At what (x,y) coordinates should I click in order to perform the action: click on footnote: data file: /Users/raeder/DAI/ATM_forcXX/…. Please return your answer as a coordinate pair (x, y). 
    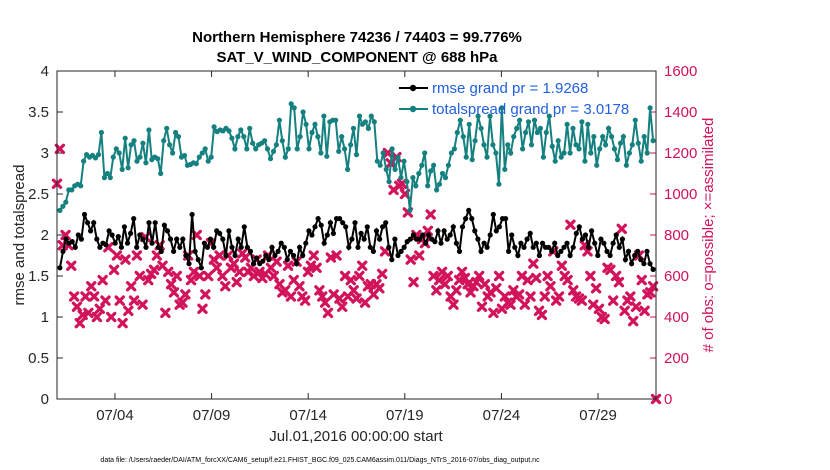
    Looking at the image, I should click on (320, 460).